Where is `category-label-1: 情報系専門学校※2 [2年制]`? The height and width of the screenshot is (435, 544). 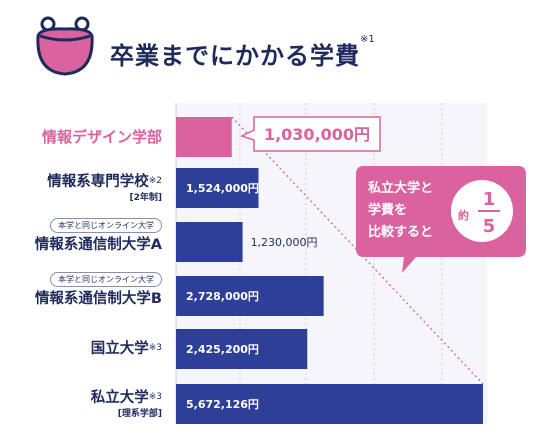
category-label-1: 情報系専門学校※2 [2年制] is located at coordinates (104, 188).